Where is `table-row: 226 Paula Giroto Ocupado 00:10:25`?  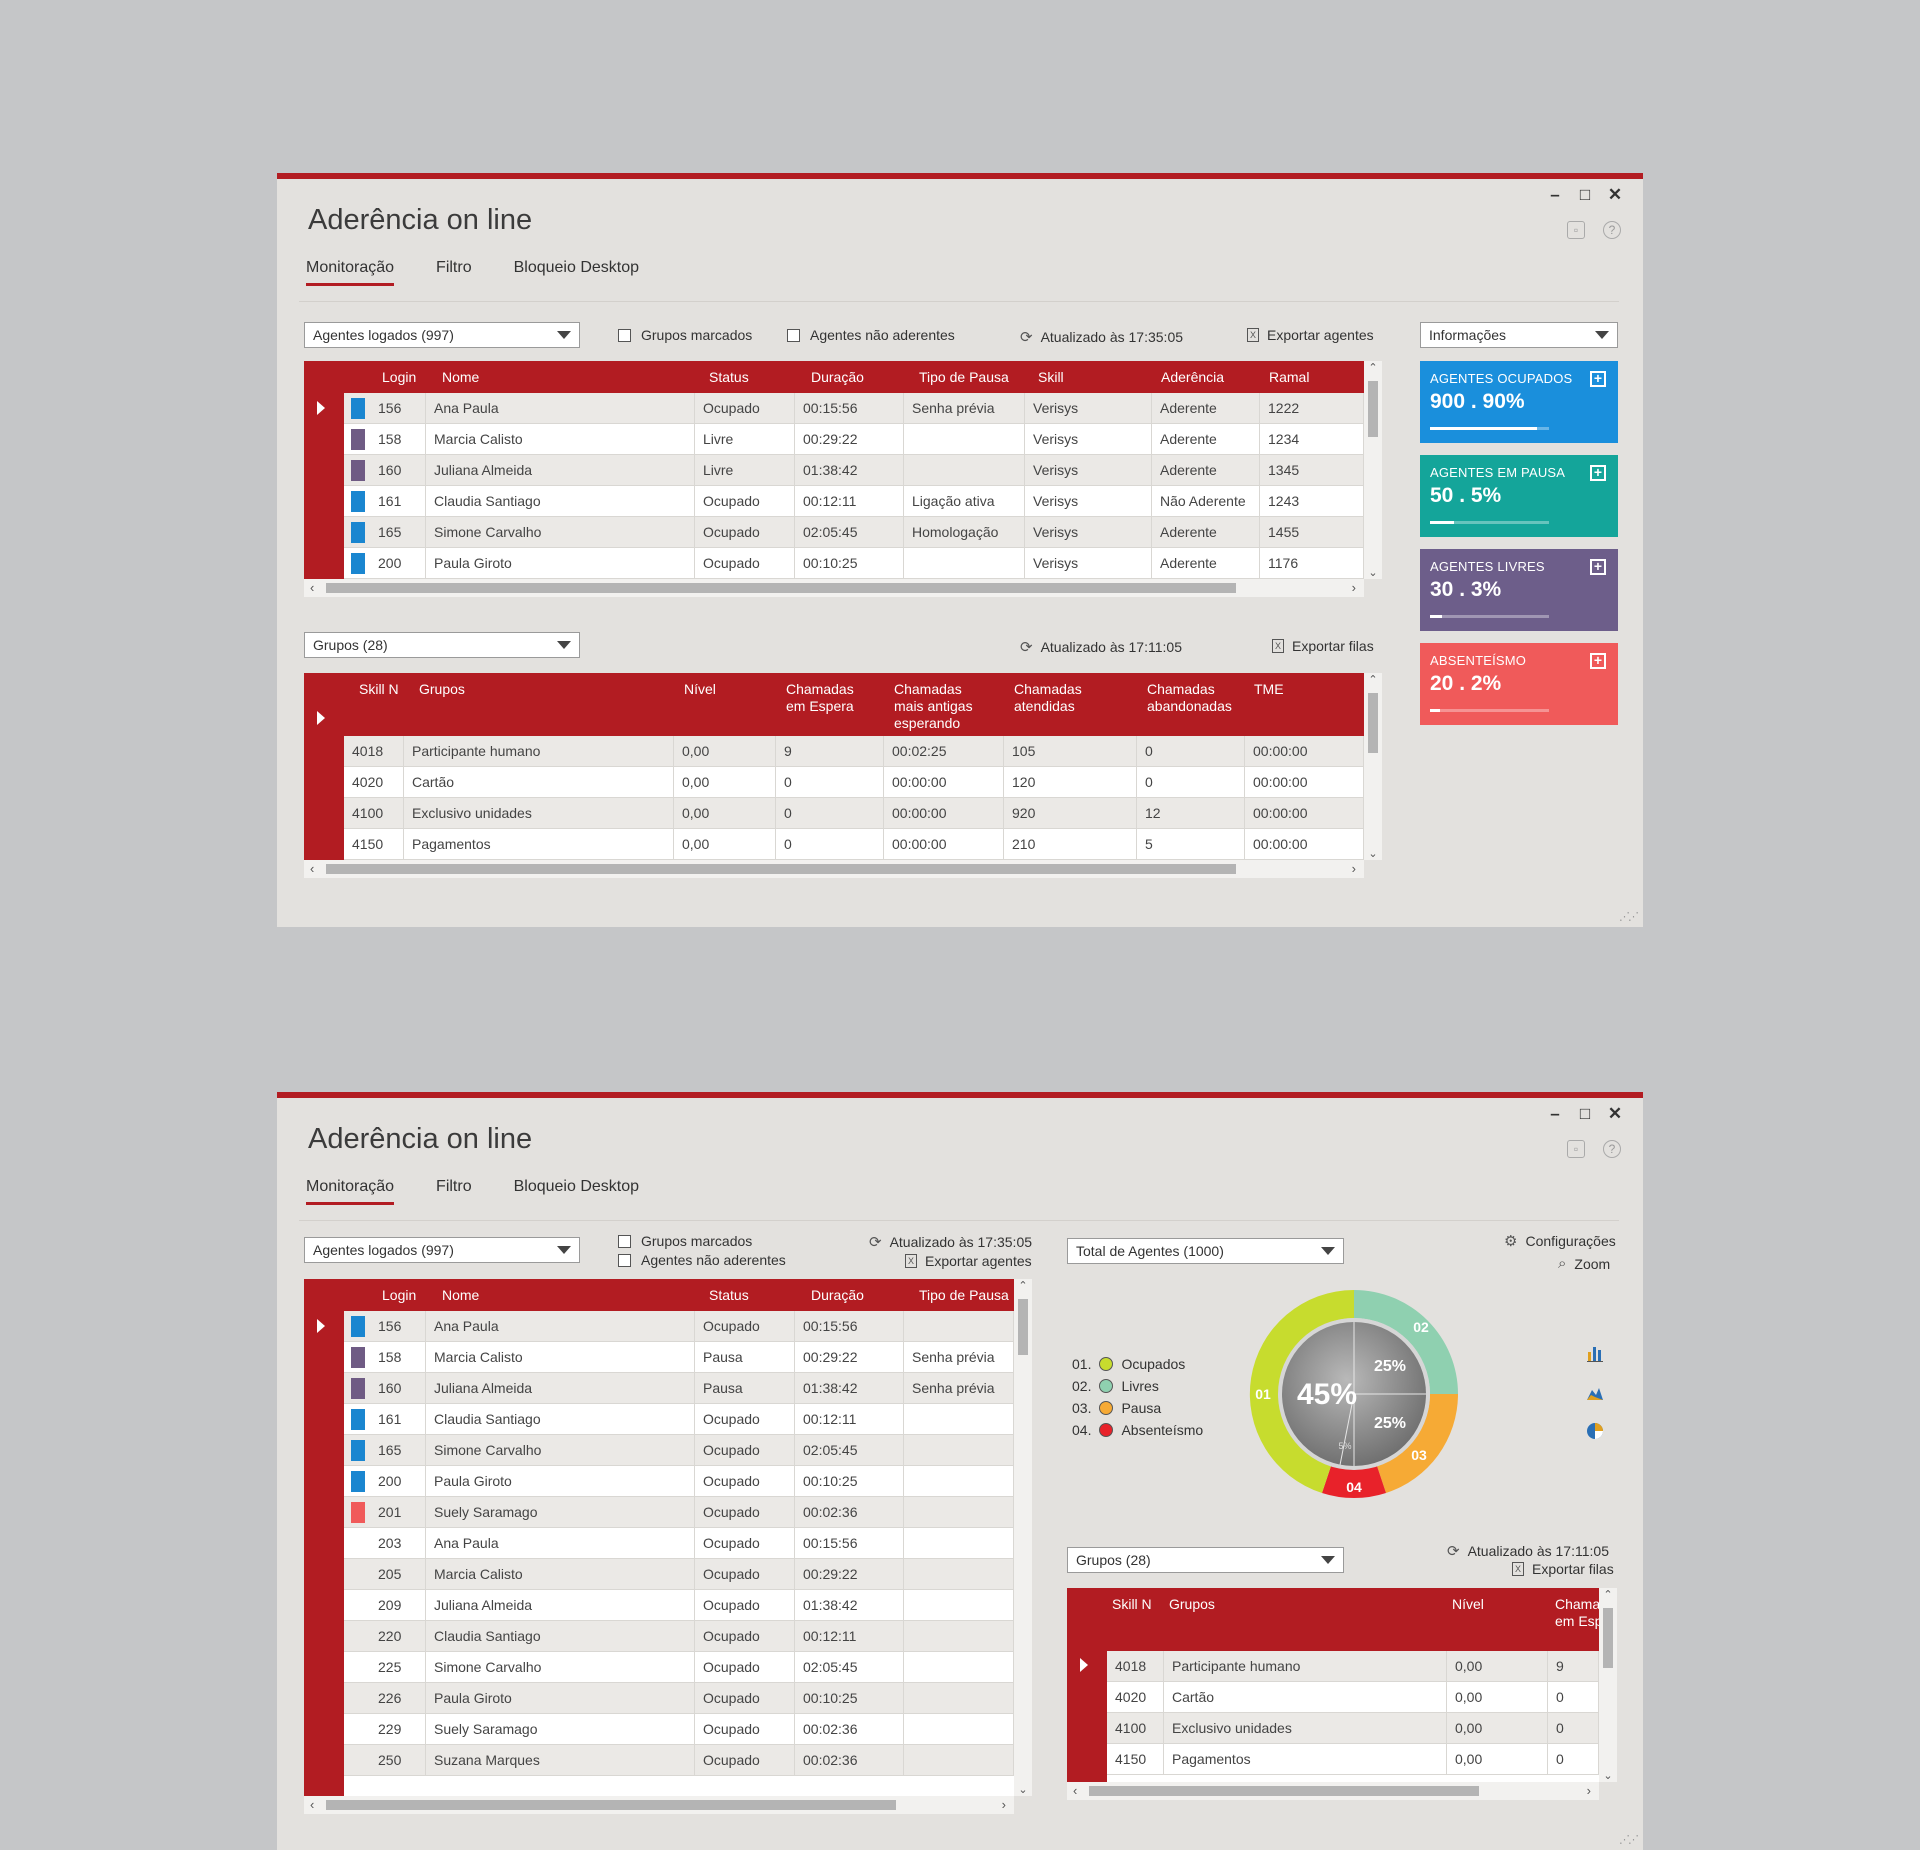
table-row: 226 Paula Giroto Ocupado 00:10:25 is located at coordinates (679, 1698).